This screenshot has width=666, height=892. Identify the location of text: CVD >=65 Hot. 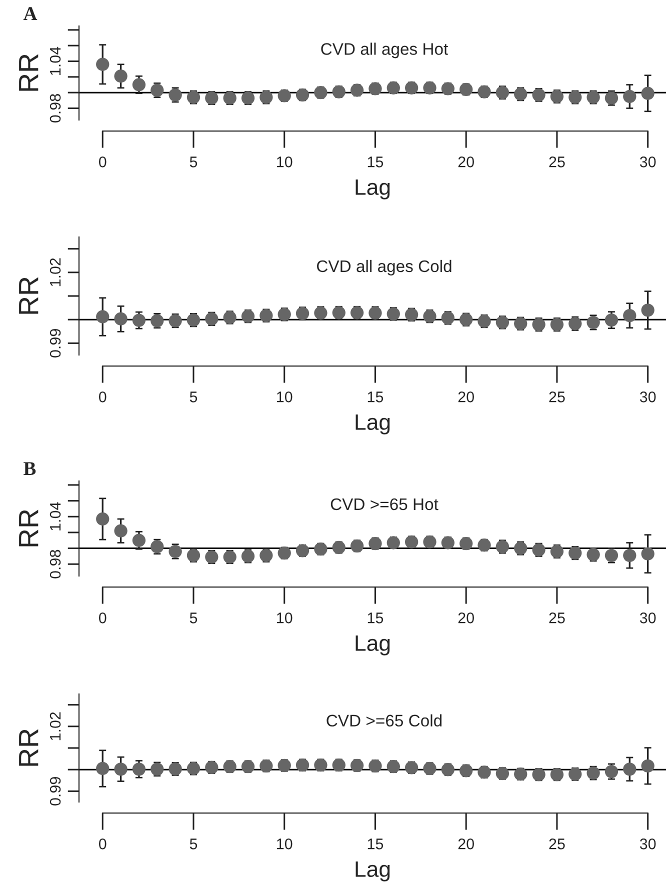
(384, 504).